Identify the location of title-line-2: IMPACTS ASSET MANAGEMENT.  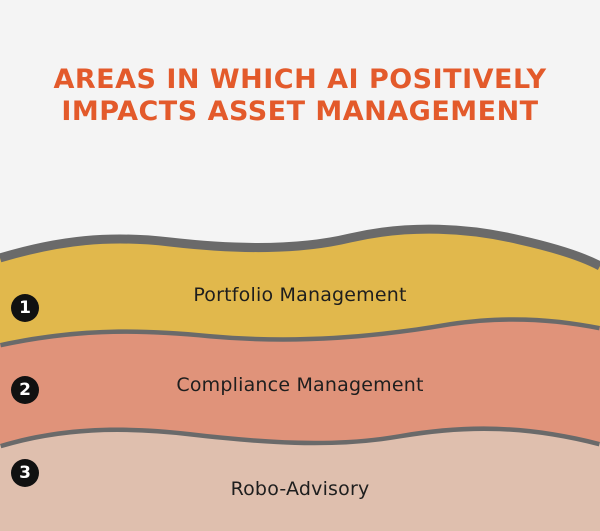
(300, 111).